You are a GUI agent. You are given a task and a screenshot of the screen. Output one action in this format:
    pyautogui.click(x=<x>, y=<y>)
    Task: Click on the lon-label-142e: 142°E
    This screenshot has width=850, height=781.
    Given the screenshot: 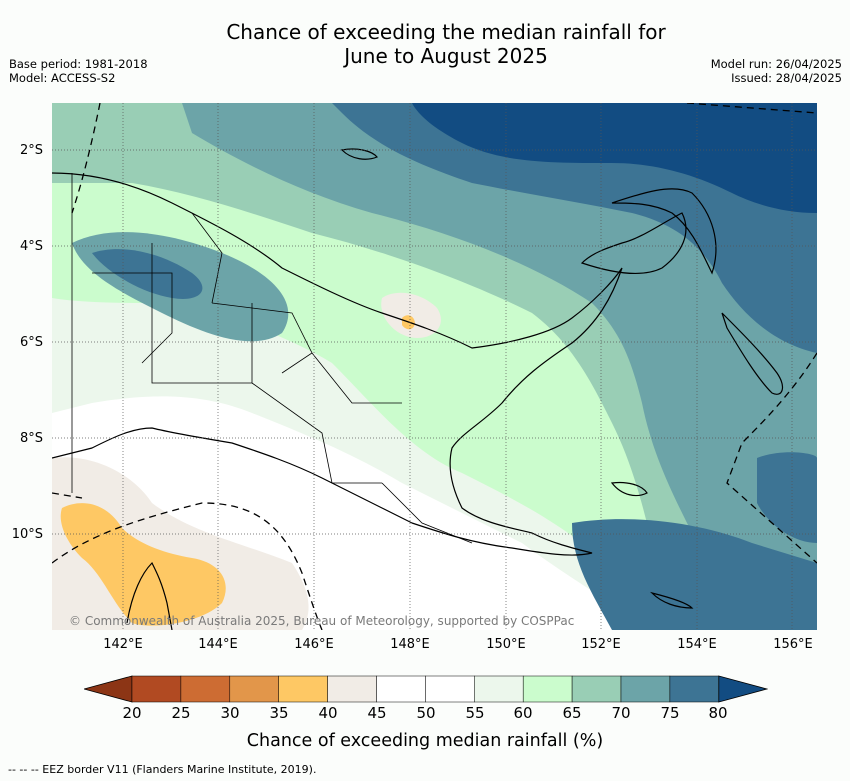 What is the action you would take?
    pyautogui.click(x=123, y=644)
    